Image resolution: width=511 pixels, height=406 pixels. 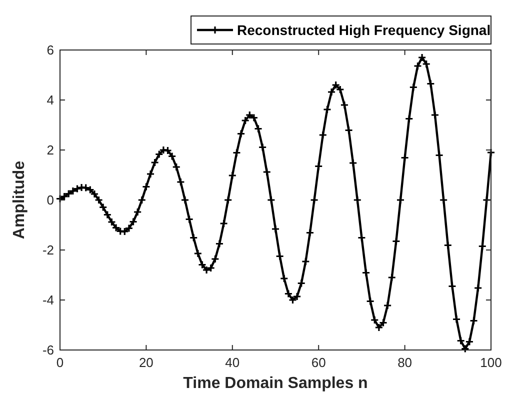 I want to click on x-tick-label: 60, so click(x=318, y=362).